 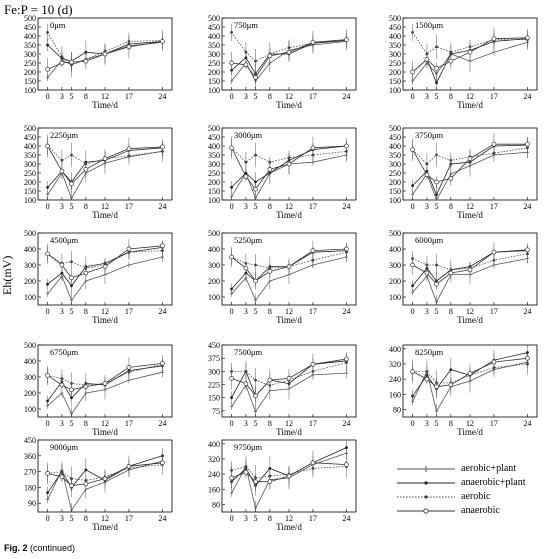 What do you see at coordinates (38, 9) in the screenshot?
I see `figure-title: Fe:P = 10 (d)` at bounding box center [38, 9].